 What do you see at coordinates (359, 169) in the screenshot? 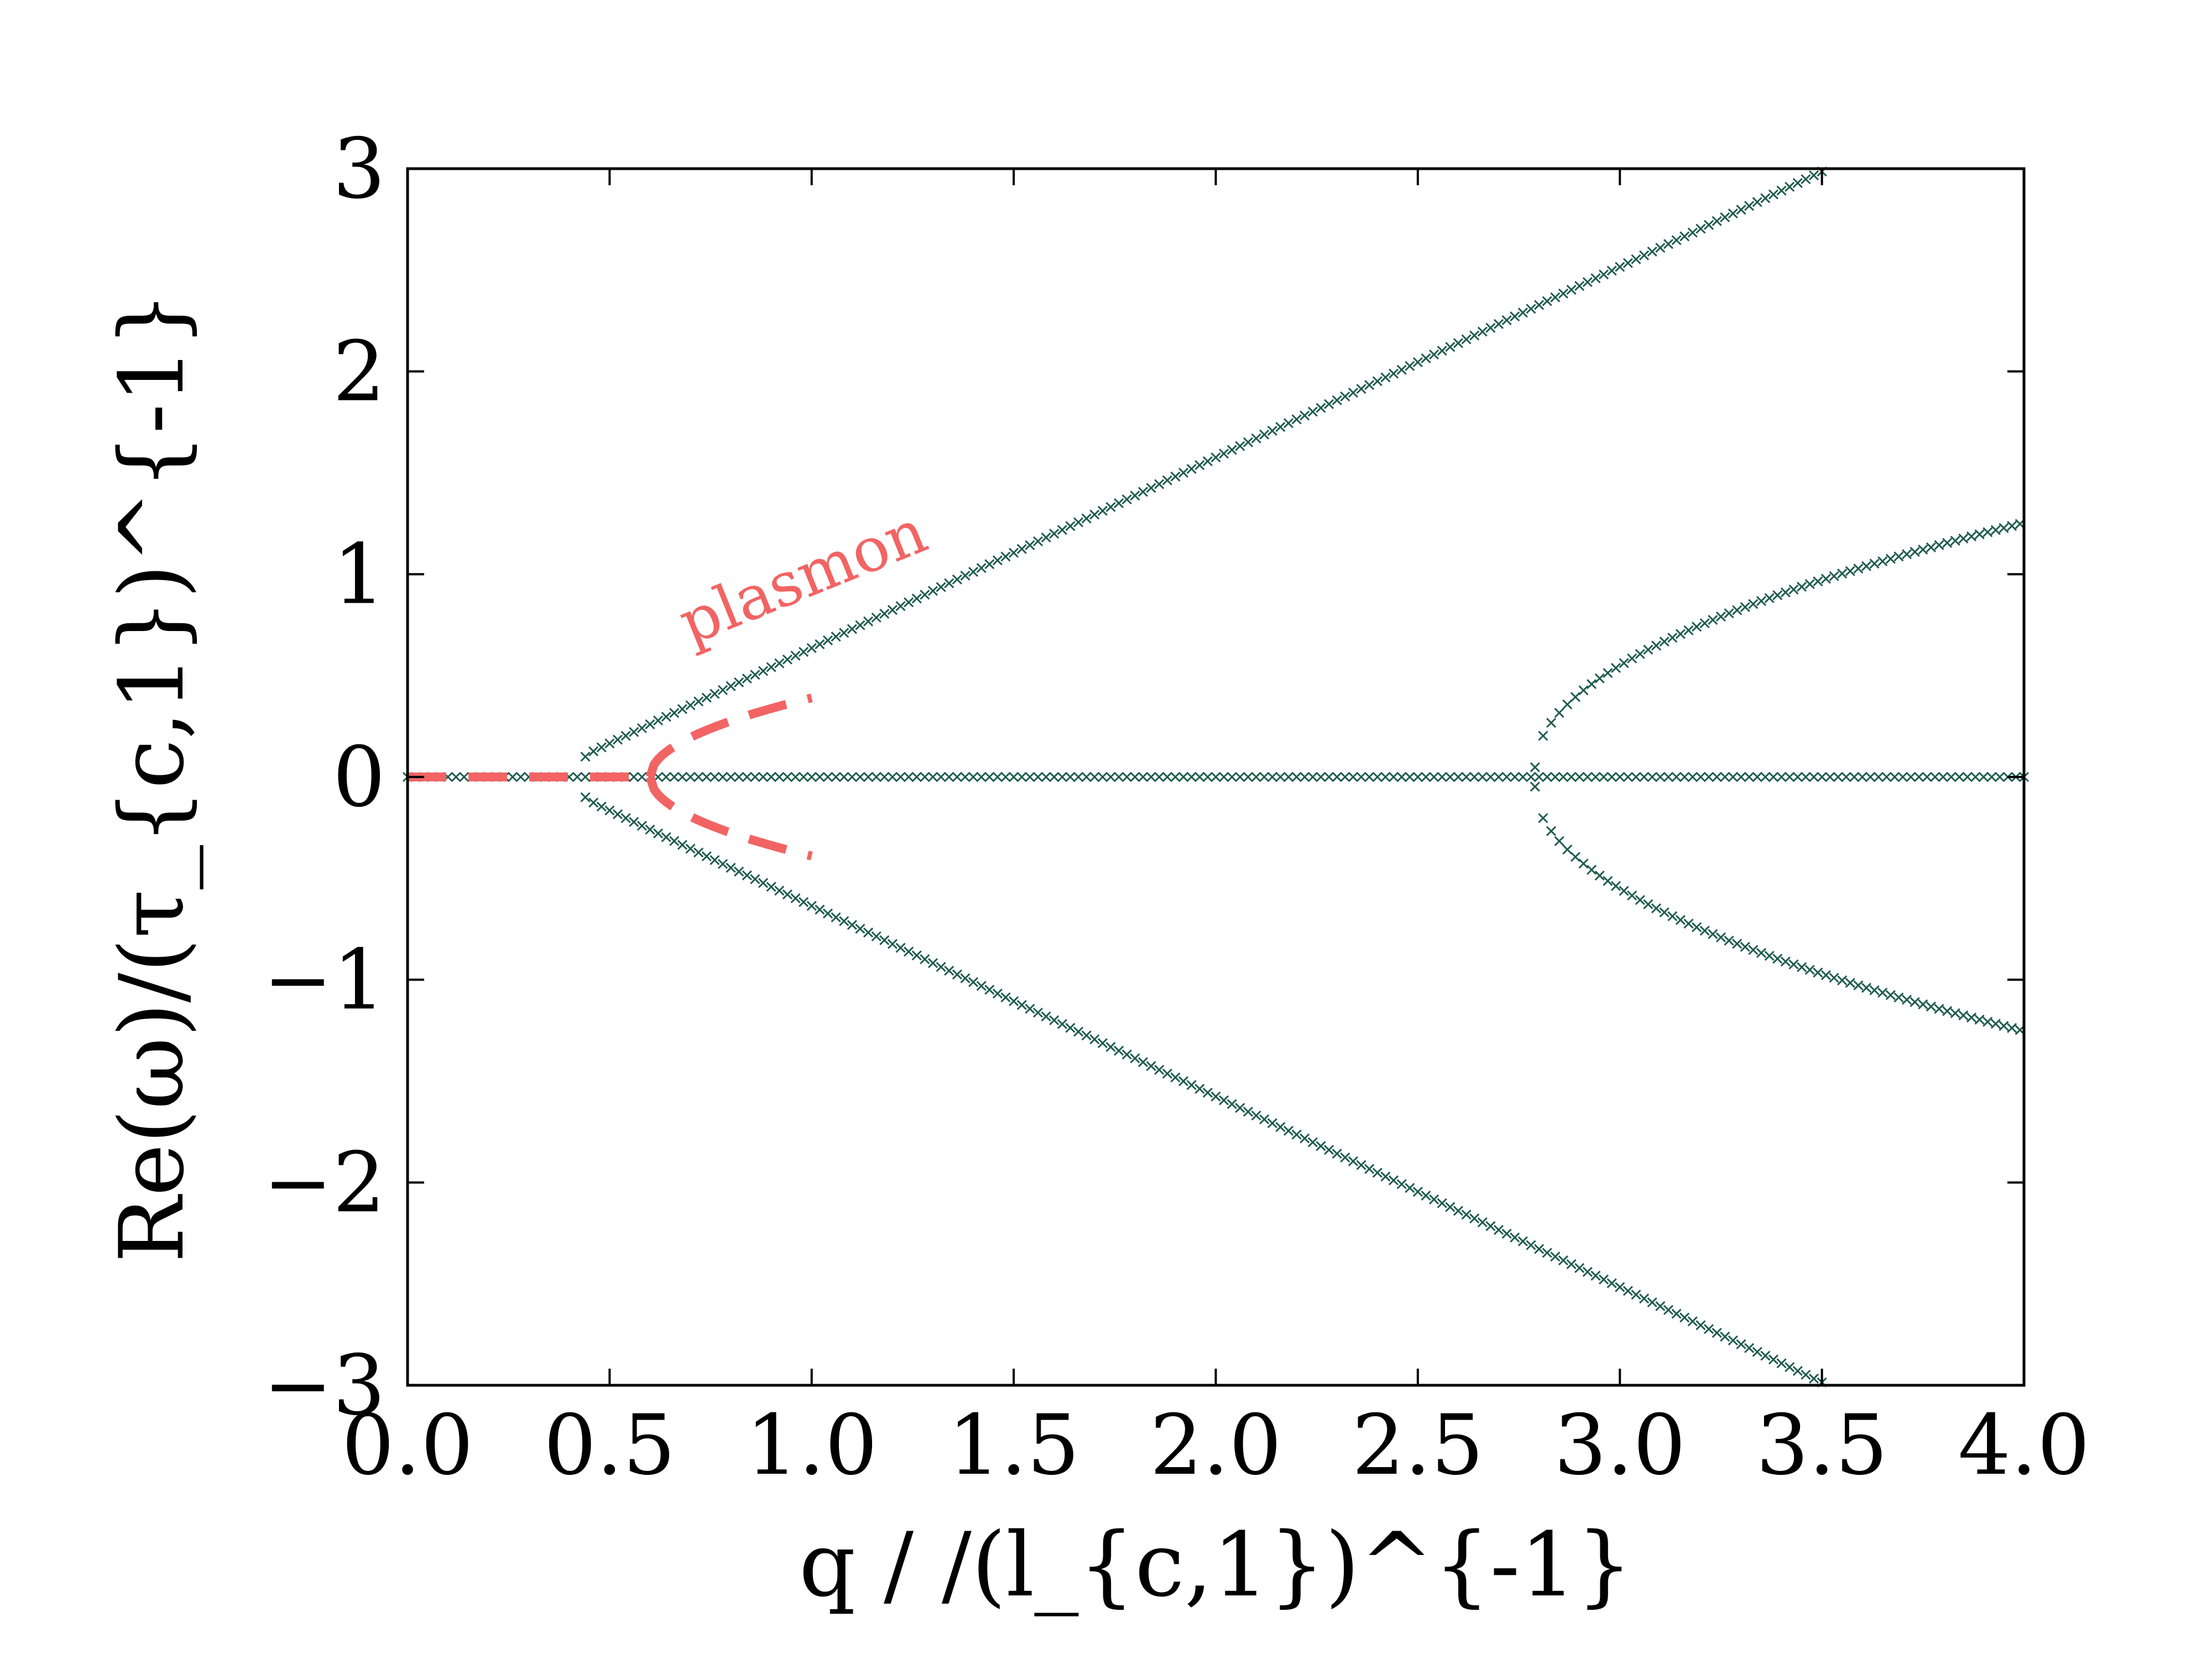
I see `y-tick-label: 3` at bounding box center [359, 169].